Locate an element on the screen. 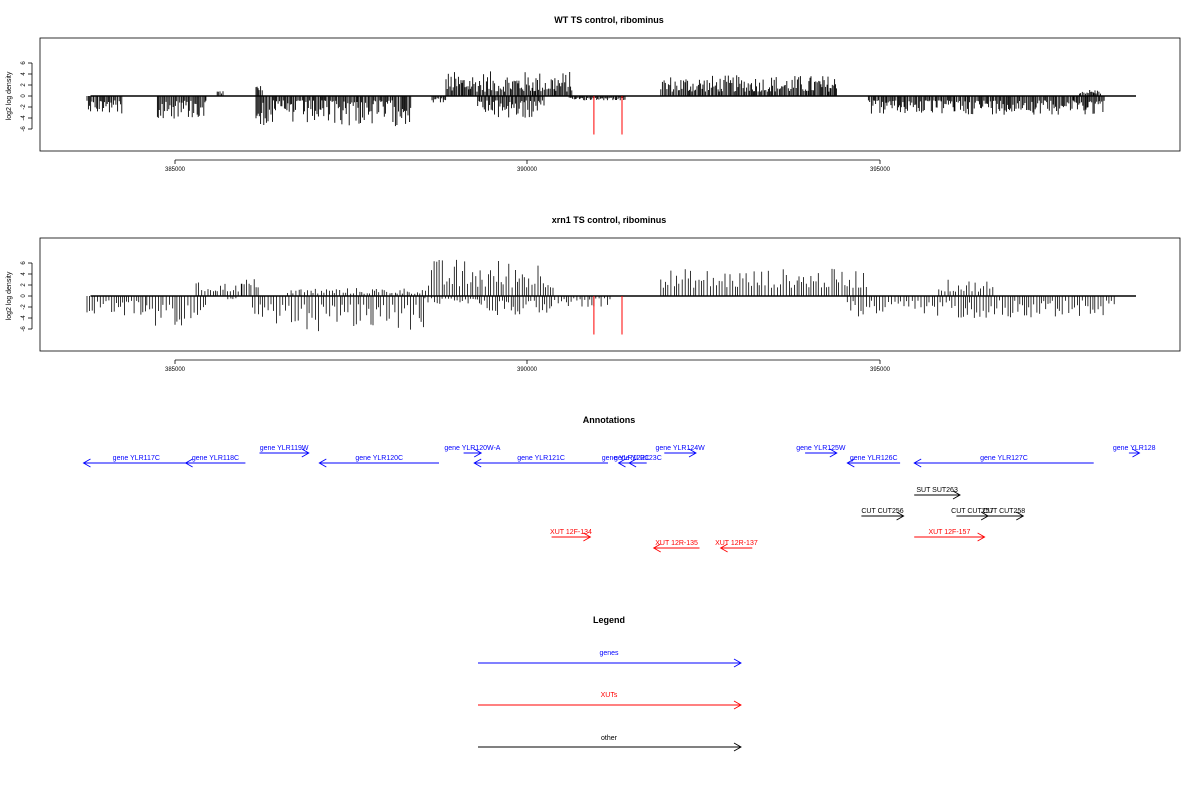 The image size is (1200, 800). feature-gene-ylr120w-a: gene YLR120W-A is located at coordinates (472, 451).